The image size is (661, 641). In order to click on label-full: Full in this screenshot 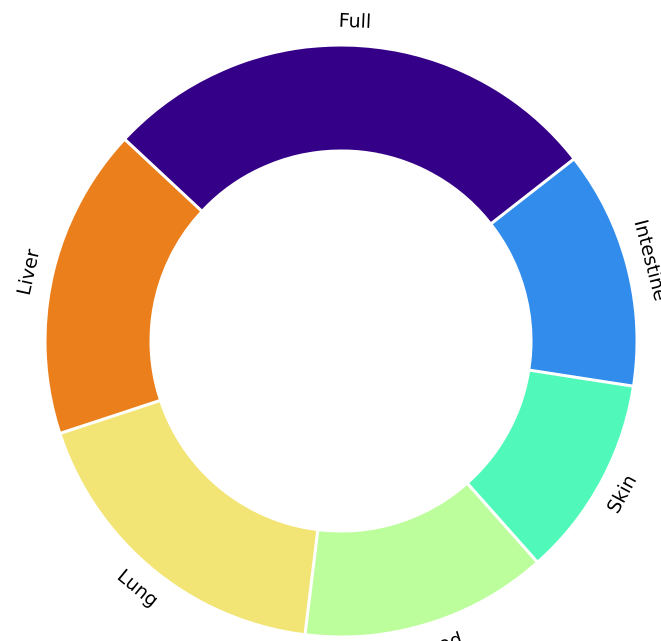, I will do `click(354, 21)`.